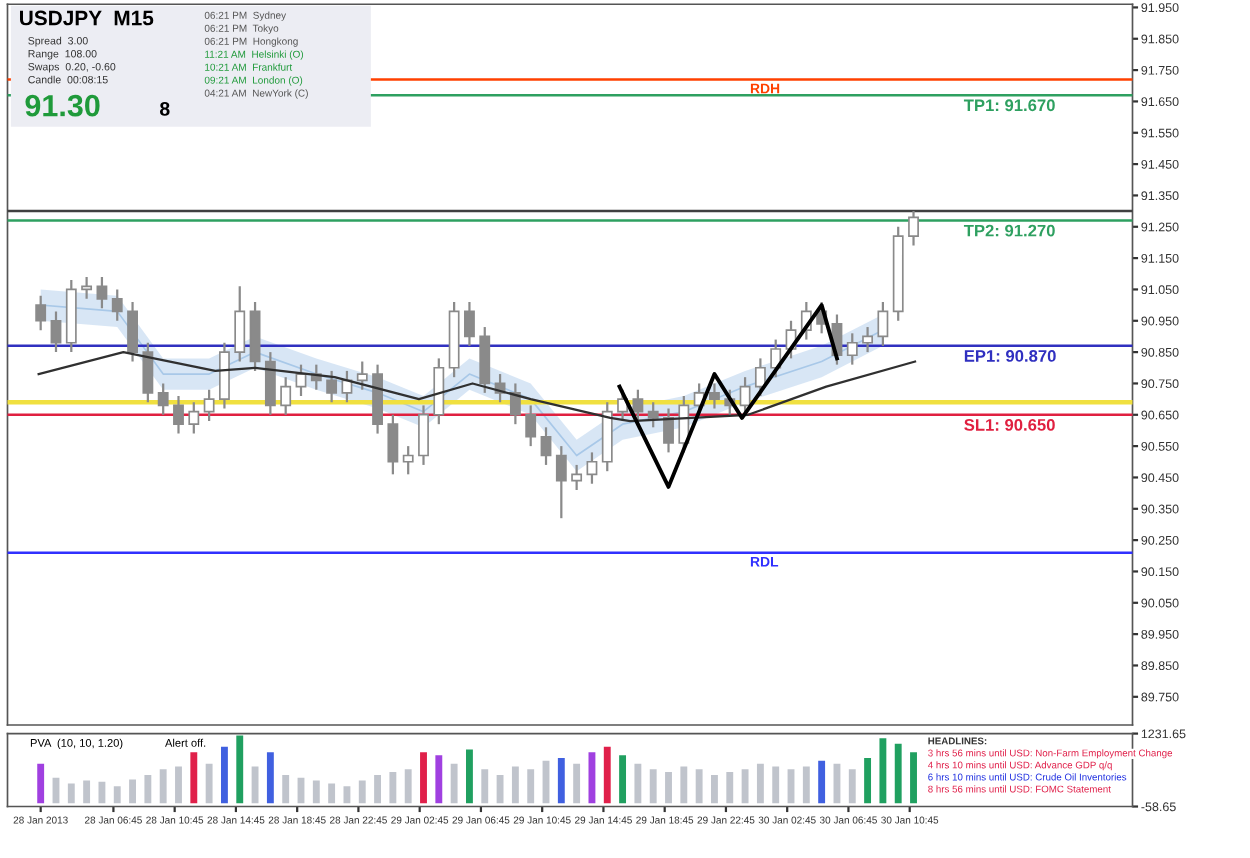 The image size is (1250, 858). I want to click on chart-title: USDJPY M15, so click(87, 18).